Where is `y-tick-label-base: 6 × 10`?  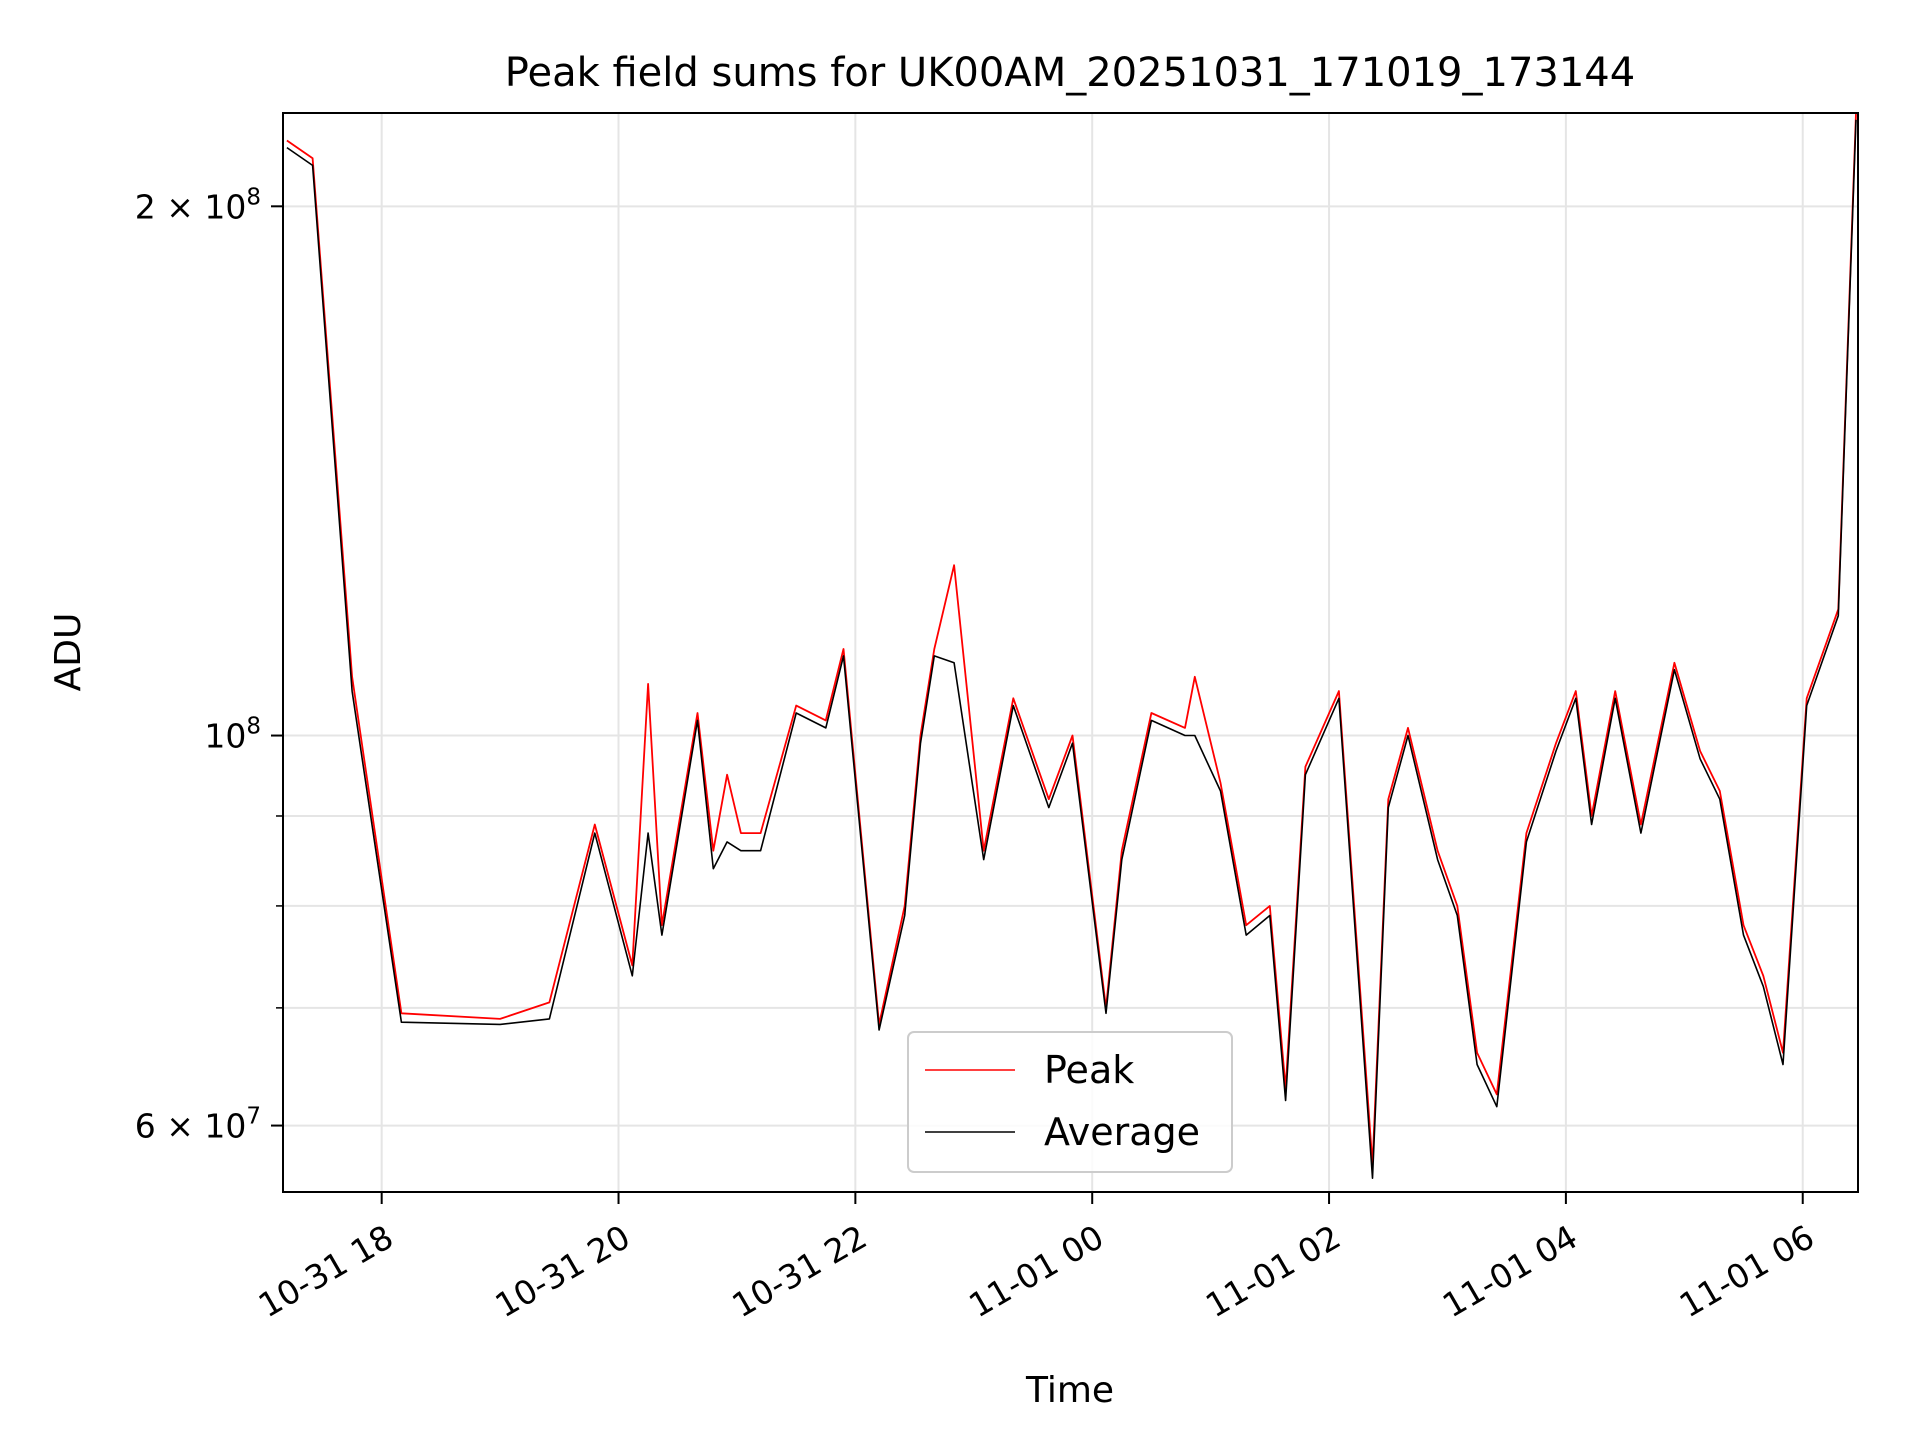
y-tick-label-base: 6 × 10 is located at coordinates (191, 1126).